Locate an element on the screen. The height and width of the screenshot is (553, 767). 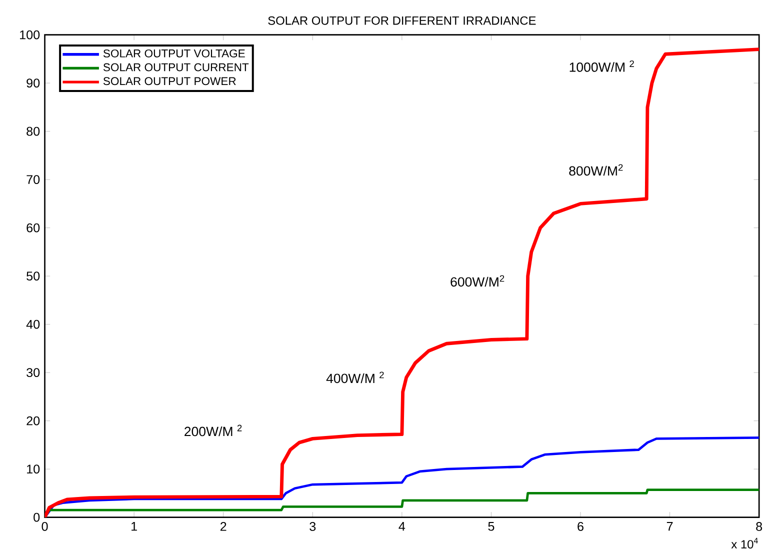
legend-label: SOLAR OUTPUT CURRENT is located at coordinates (176, 67).